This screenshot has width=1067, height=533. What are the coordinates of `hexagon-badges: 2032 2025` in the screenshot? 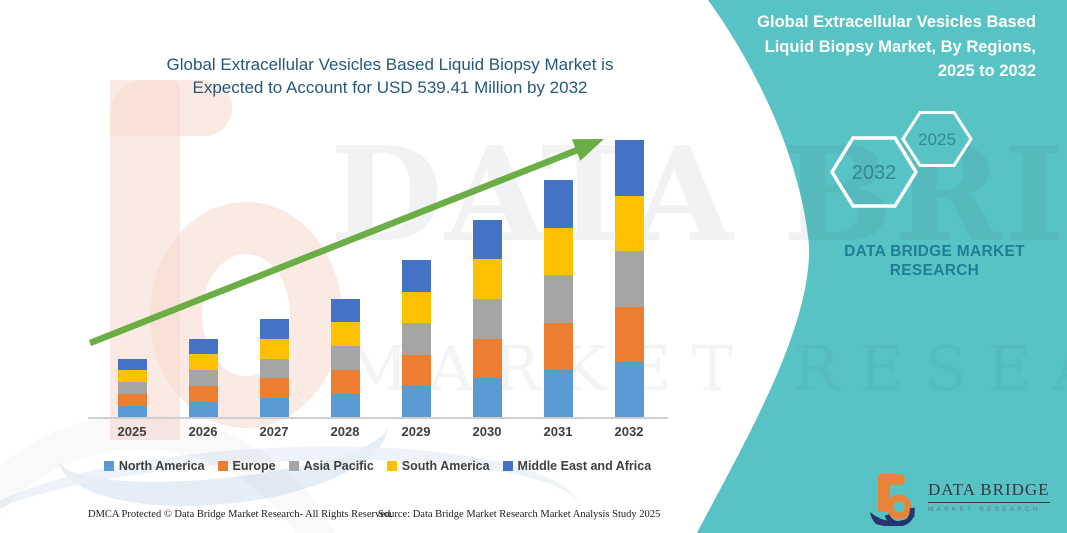 It's located at (901, 159).